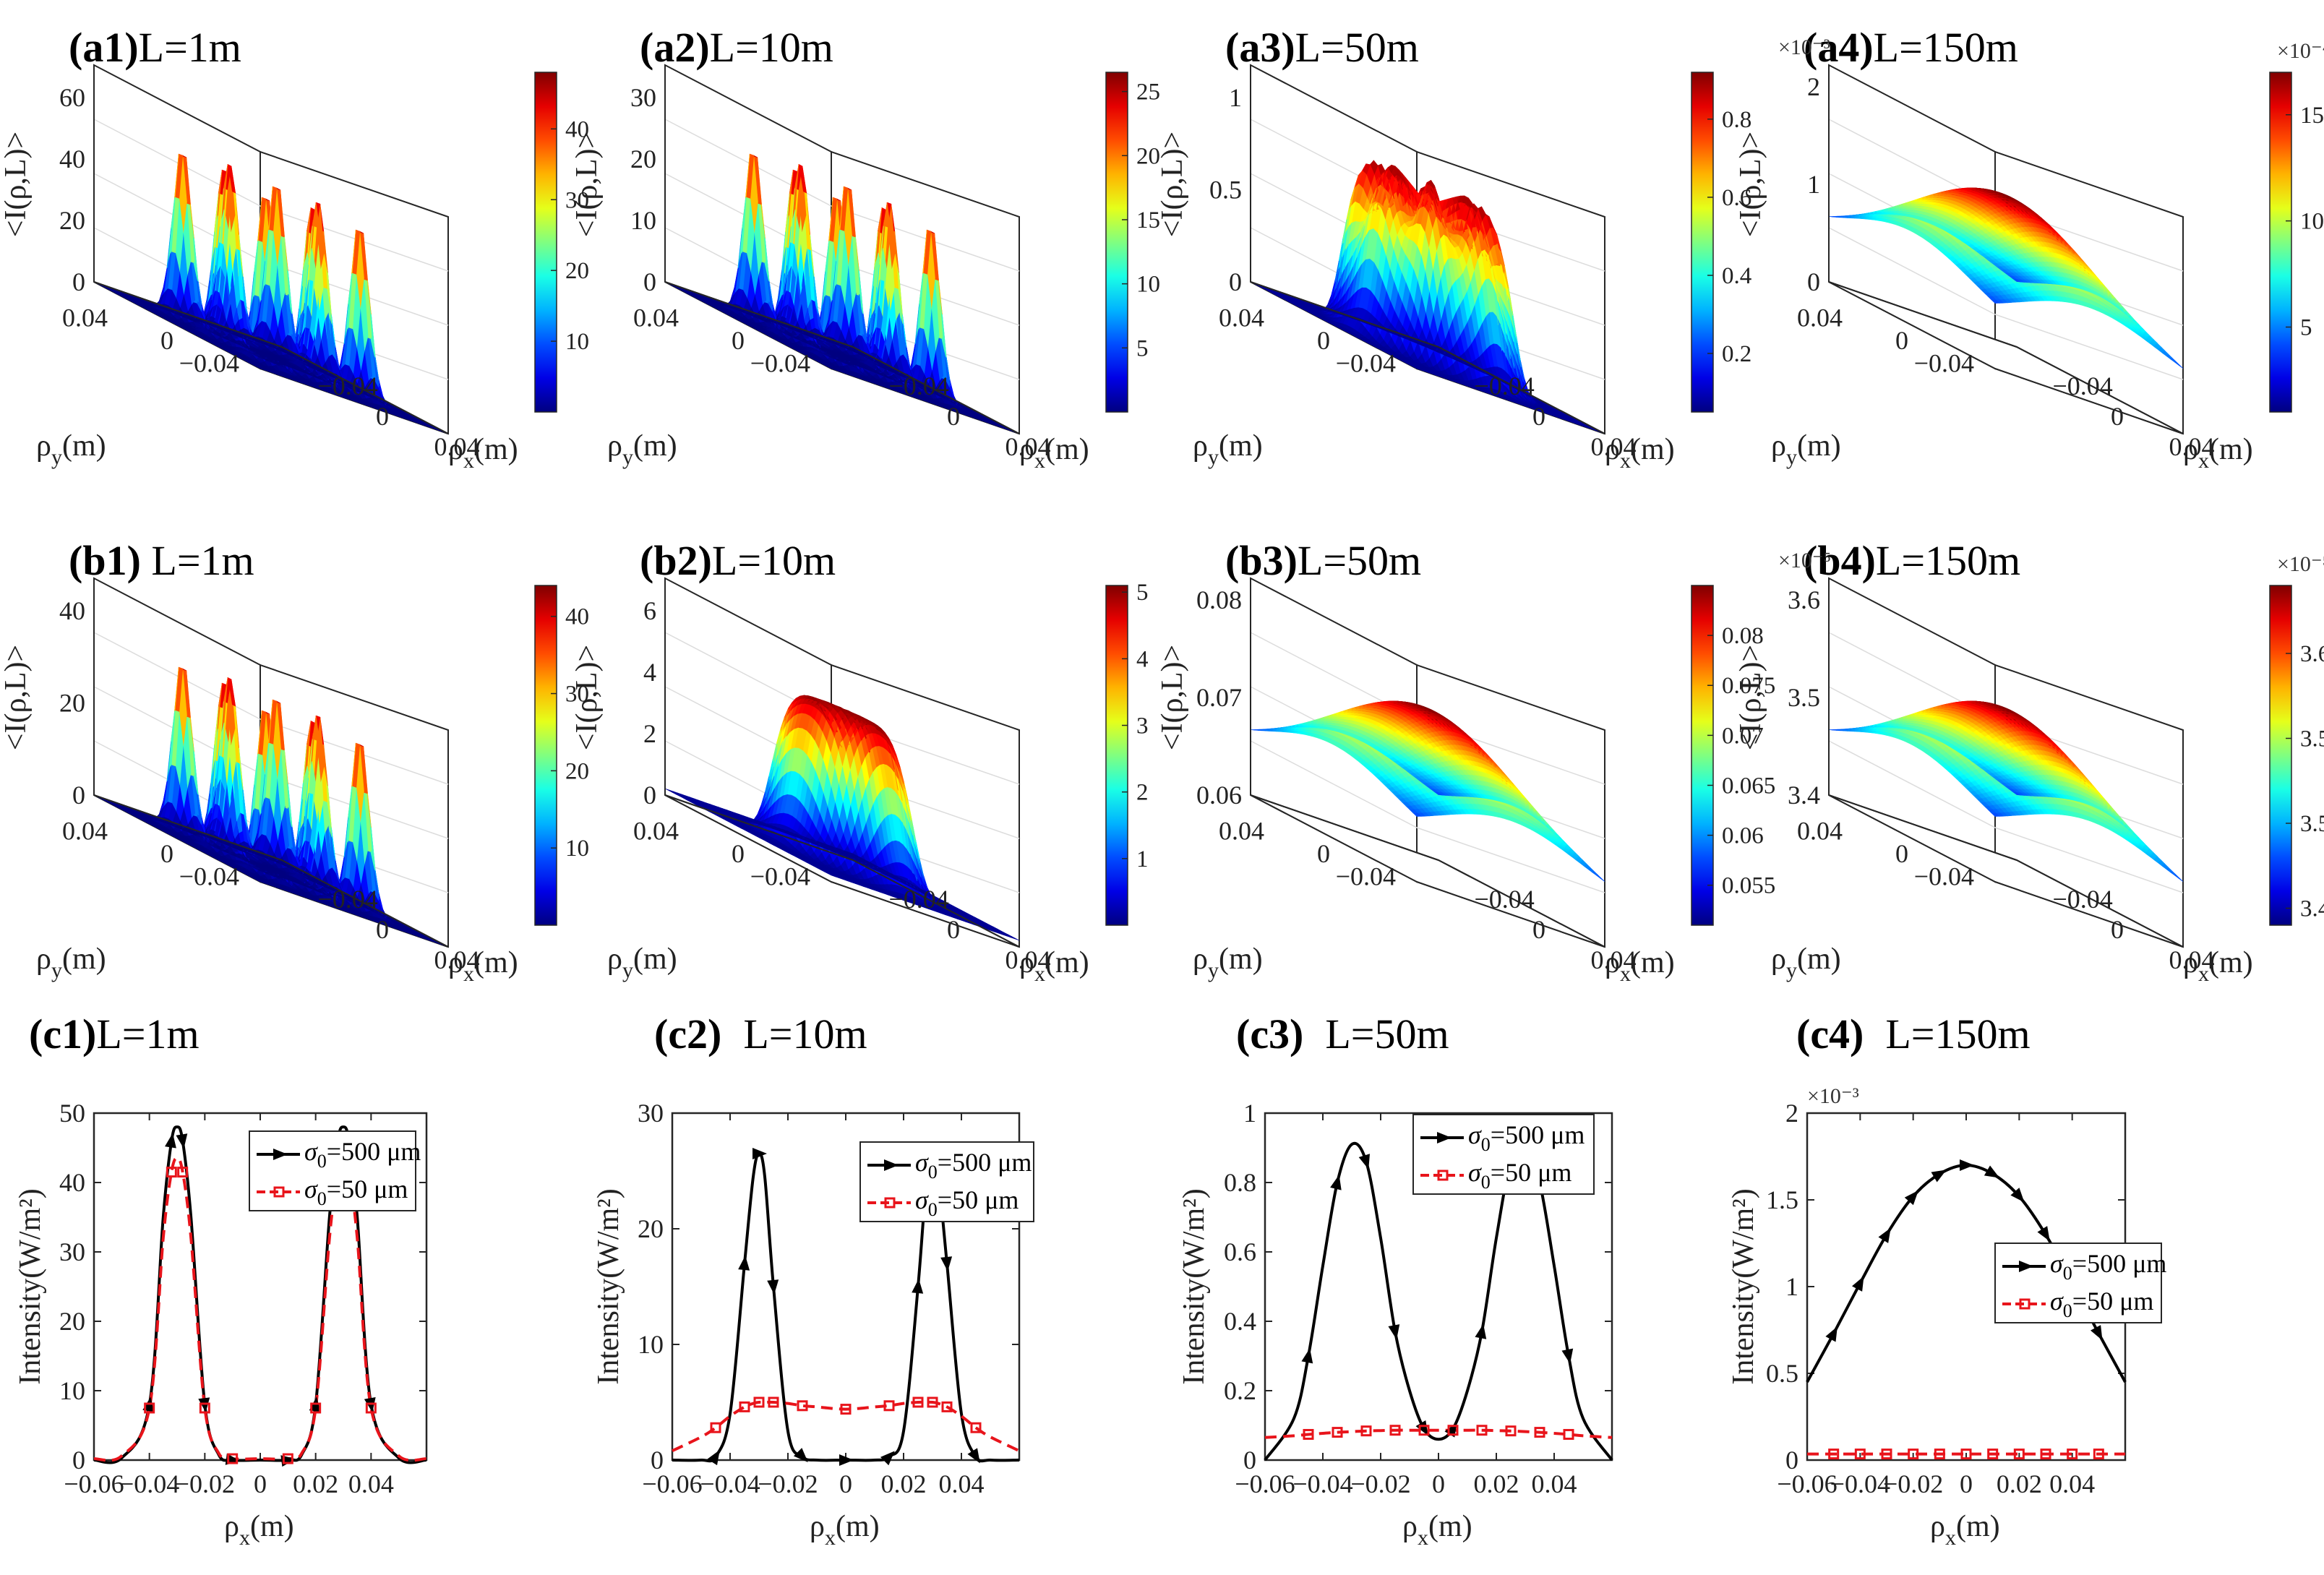 This screenshot has height=1575, width=2324. Describe the element at coordinates (62, 1034) in the screenshot. I see `chart-label: (c1)` at that location.